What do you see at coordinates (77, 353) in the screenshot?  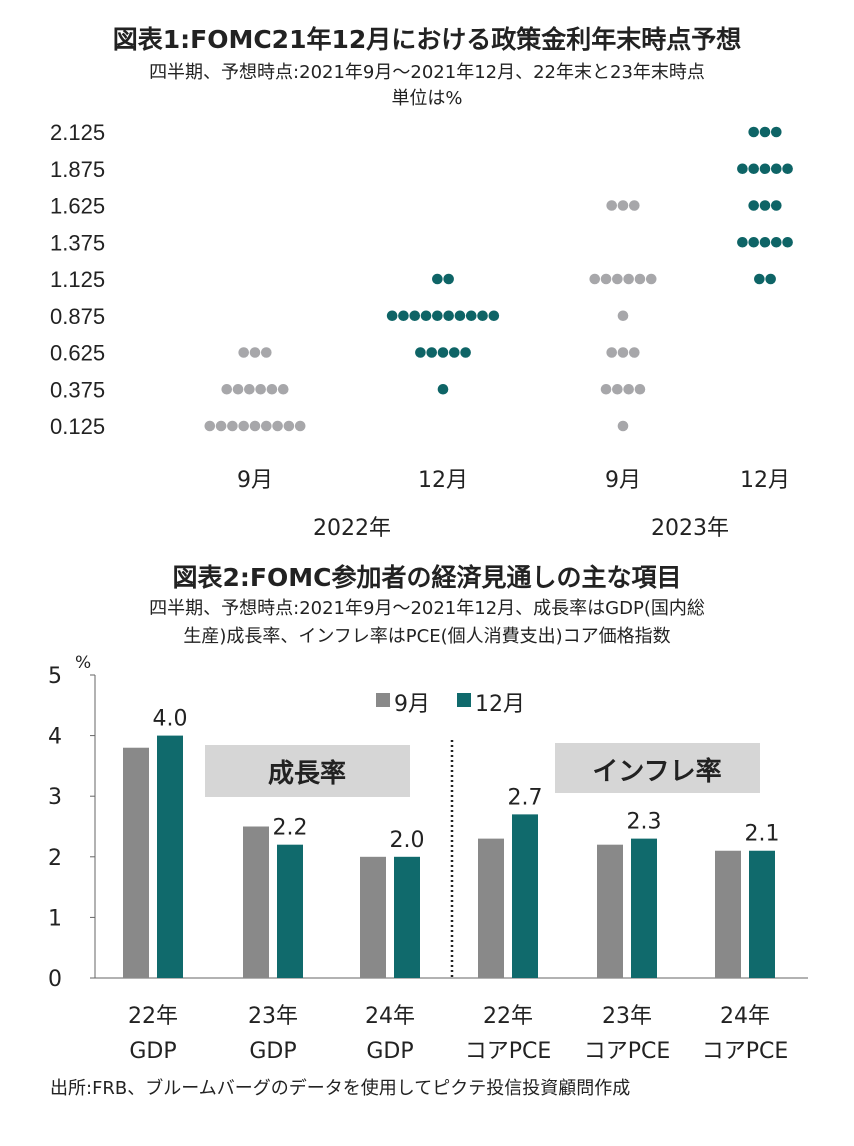 I see `y-tick-label: 0.625` at bounding box center [77, 353].